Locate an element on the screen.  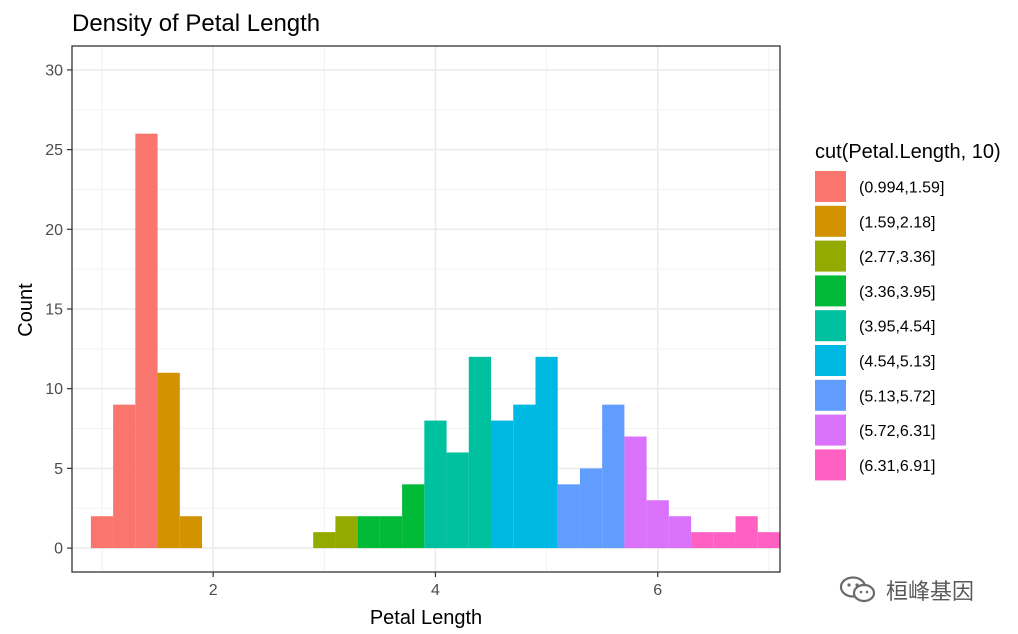
x-tick-label: 4 is located at coordinates (435, 590).